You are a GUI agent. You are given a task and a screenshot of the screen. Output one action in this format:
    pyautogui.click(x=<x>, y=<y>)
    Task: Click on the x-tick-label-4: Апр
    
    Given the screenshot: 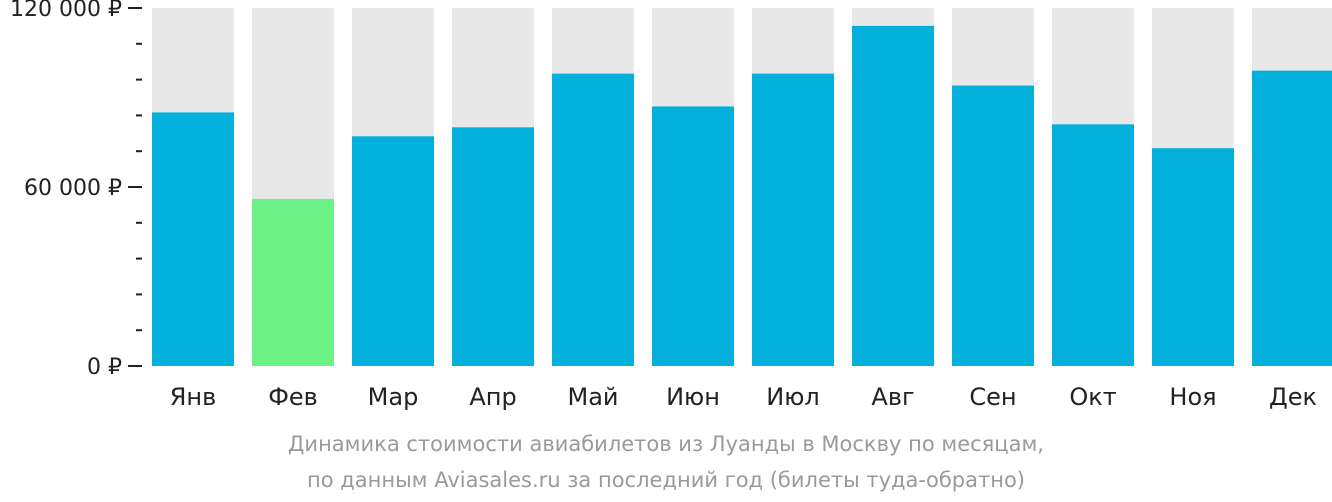 What is the action you would take?
    pyautogui.click(x=492, y=397)
    